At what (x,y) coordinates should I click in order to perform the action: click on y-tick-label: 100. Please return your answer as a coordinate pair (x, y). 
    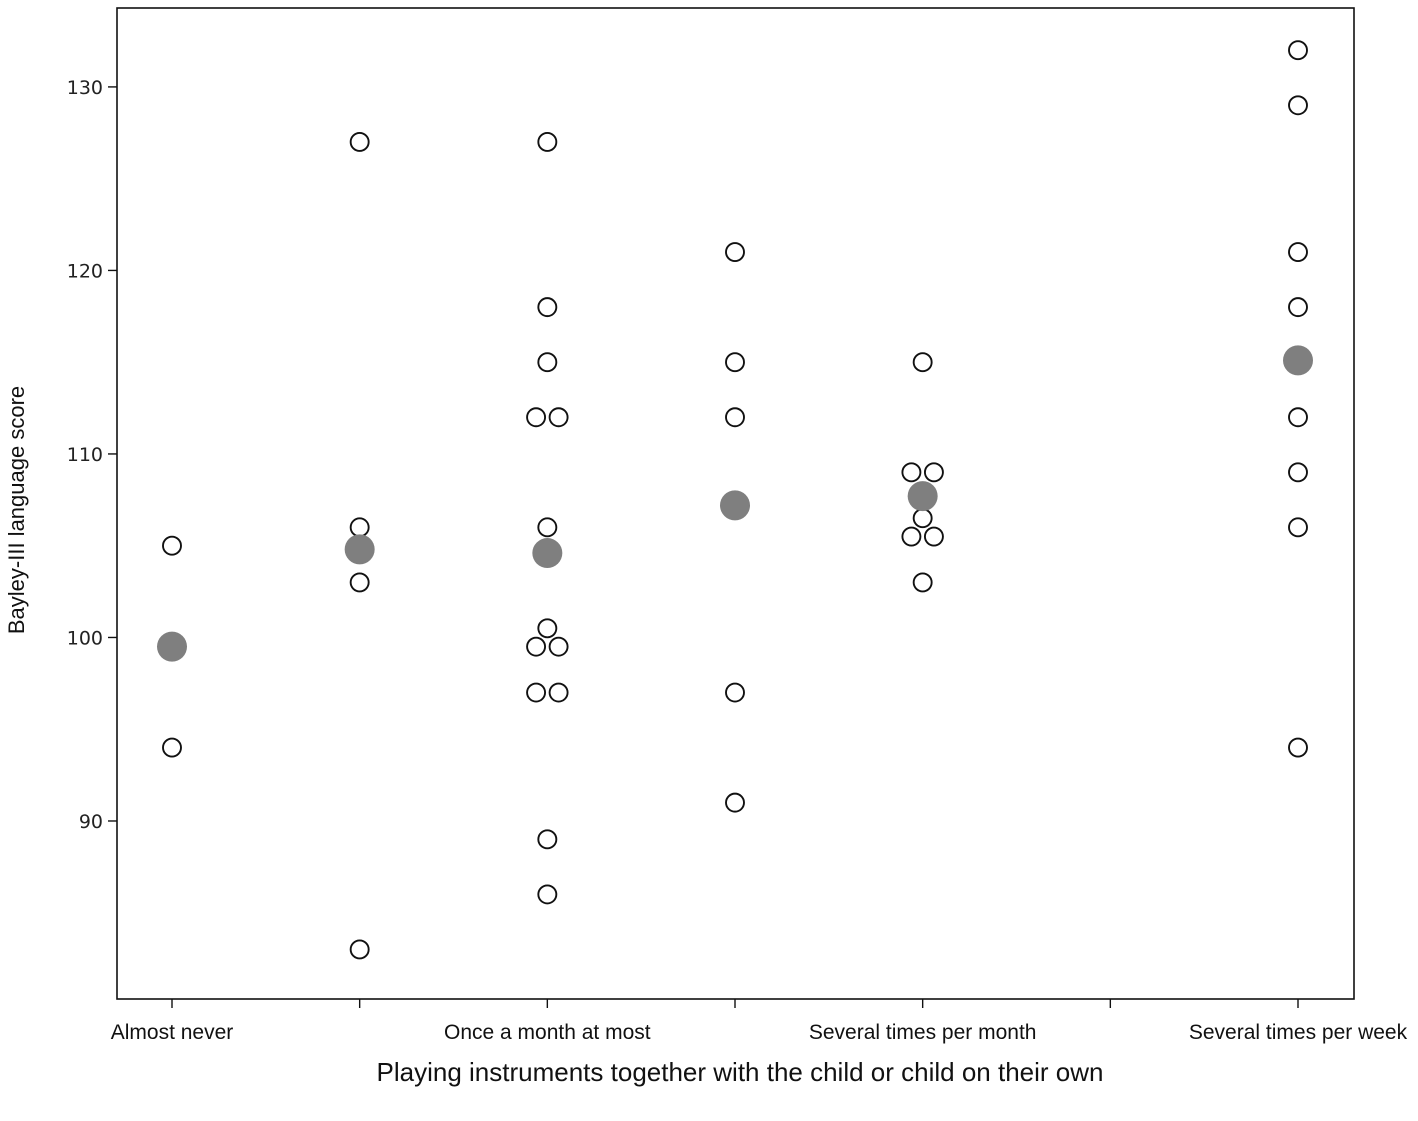
    Looking at the image, I should click on (85, 638).